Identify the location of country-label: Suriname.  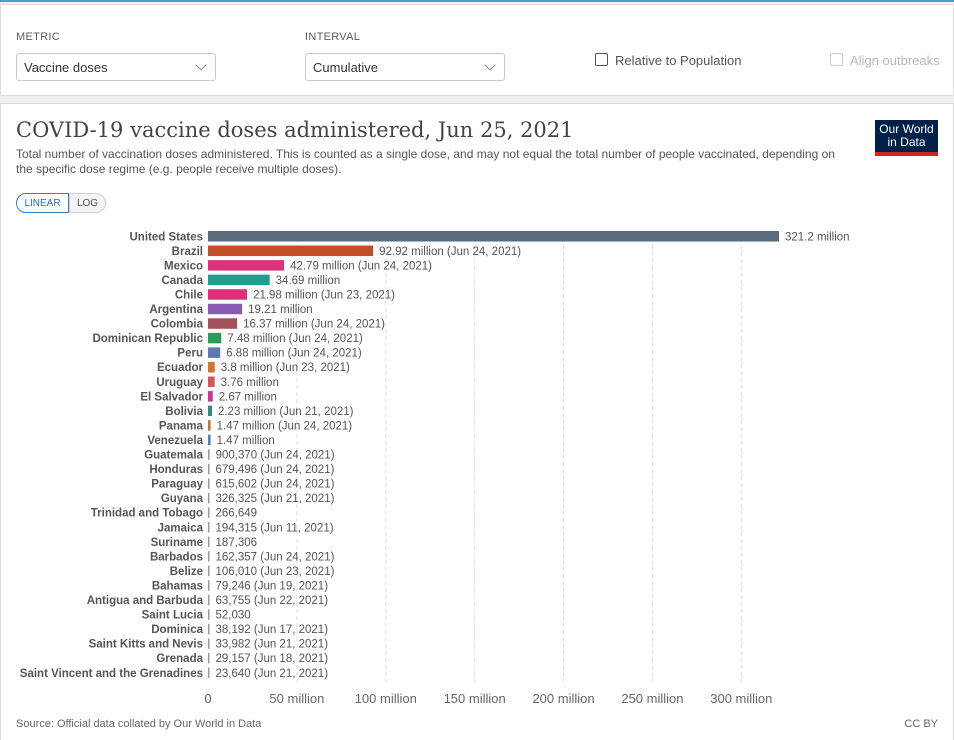
(177, 543).